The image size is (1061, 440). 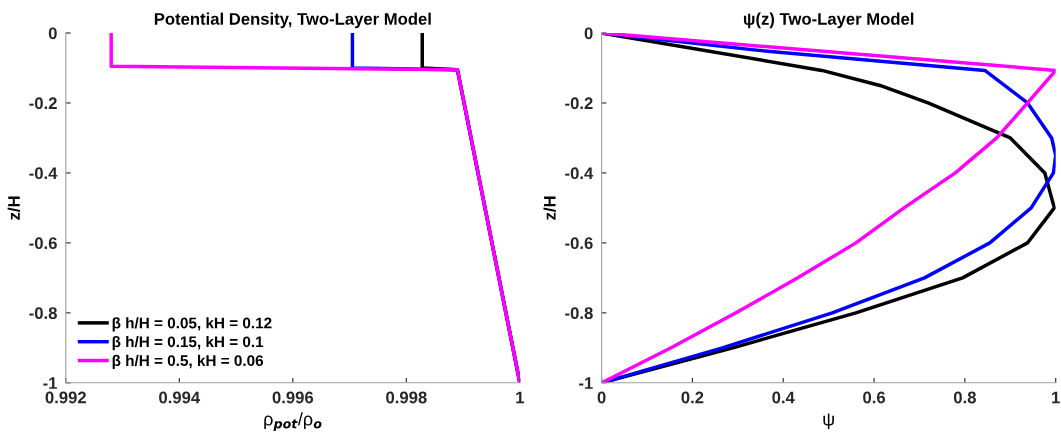 What do you see at coordinates (65, 397) in the screenshot?
I see `x-tick-label: 0.992` at bounding box center [65, 397].